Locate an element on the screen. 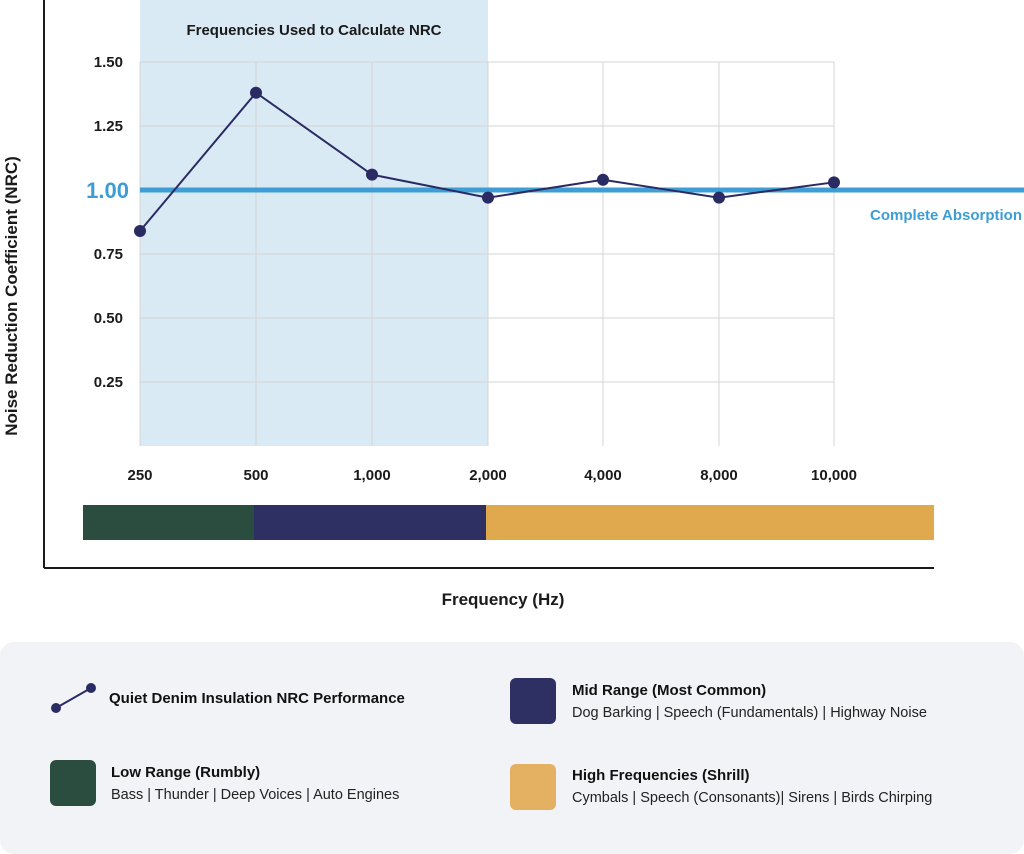 This screenshot has width=1024, height=854. legend-line-label: Quiet Denim Insulation NRC Performance is located at coordinates (257, 698).